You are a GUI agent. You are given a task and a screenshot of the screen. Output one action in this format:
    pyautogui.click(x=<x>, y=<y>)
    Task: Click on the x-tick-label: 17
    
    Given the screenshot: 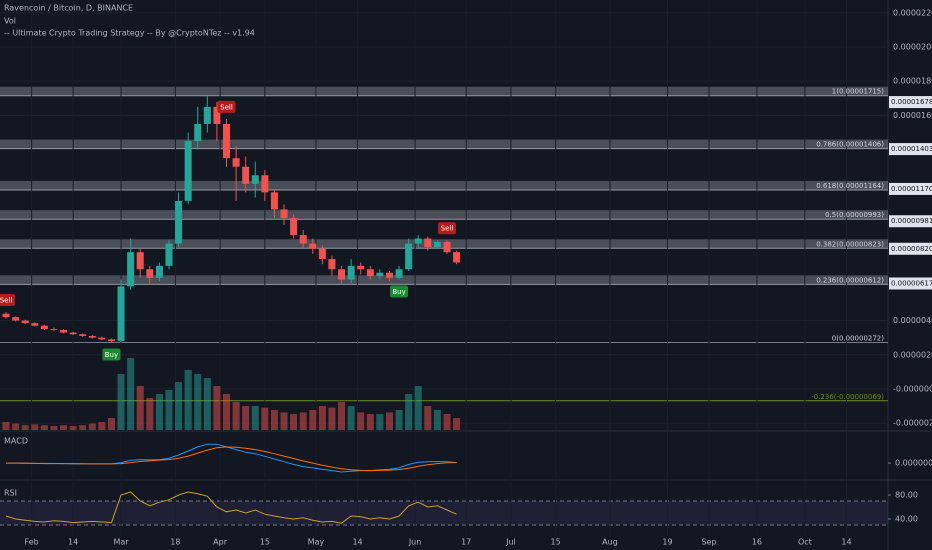 What is the action you would take?
    pyautogui.click(x=466, y=542)
    